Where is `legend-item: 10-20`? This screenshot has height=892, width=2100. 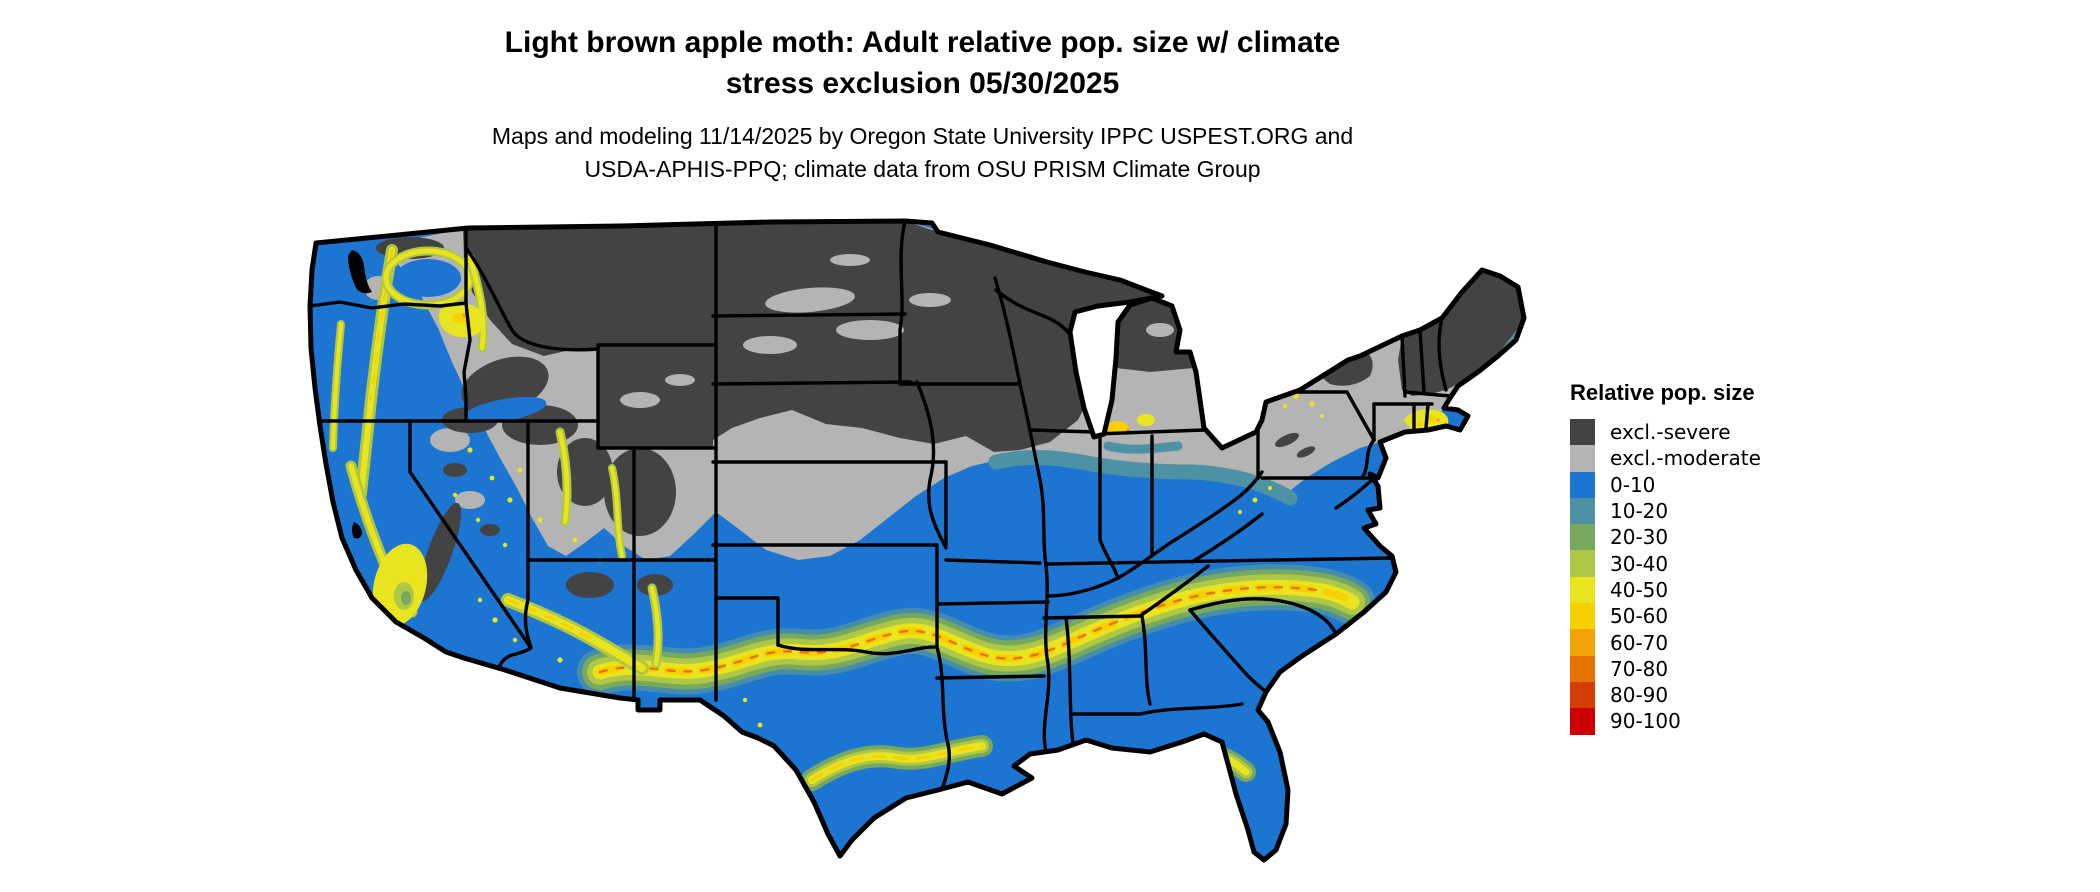 legend-item: 10-20 is located at coordinates (1665, 511).